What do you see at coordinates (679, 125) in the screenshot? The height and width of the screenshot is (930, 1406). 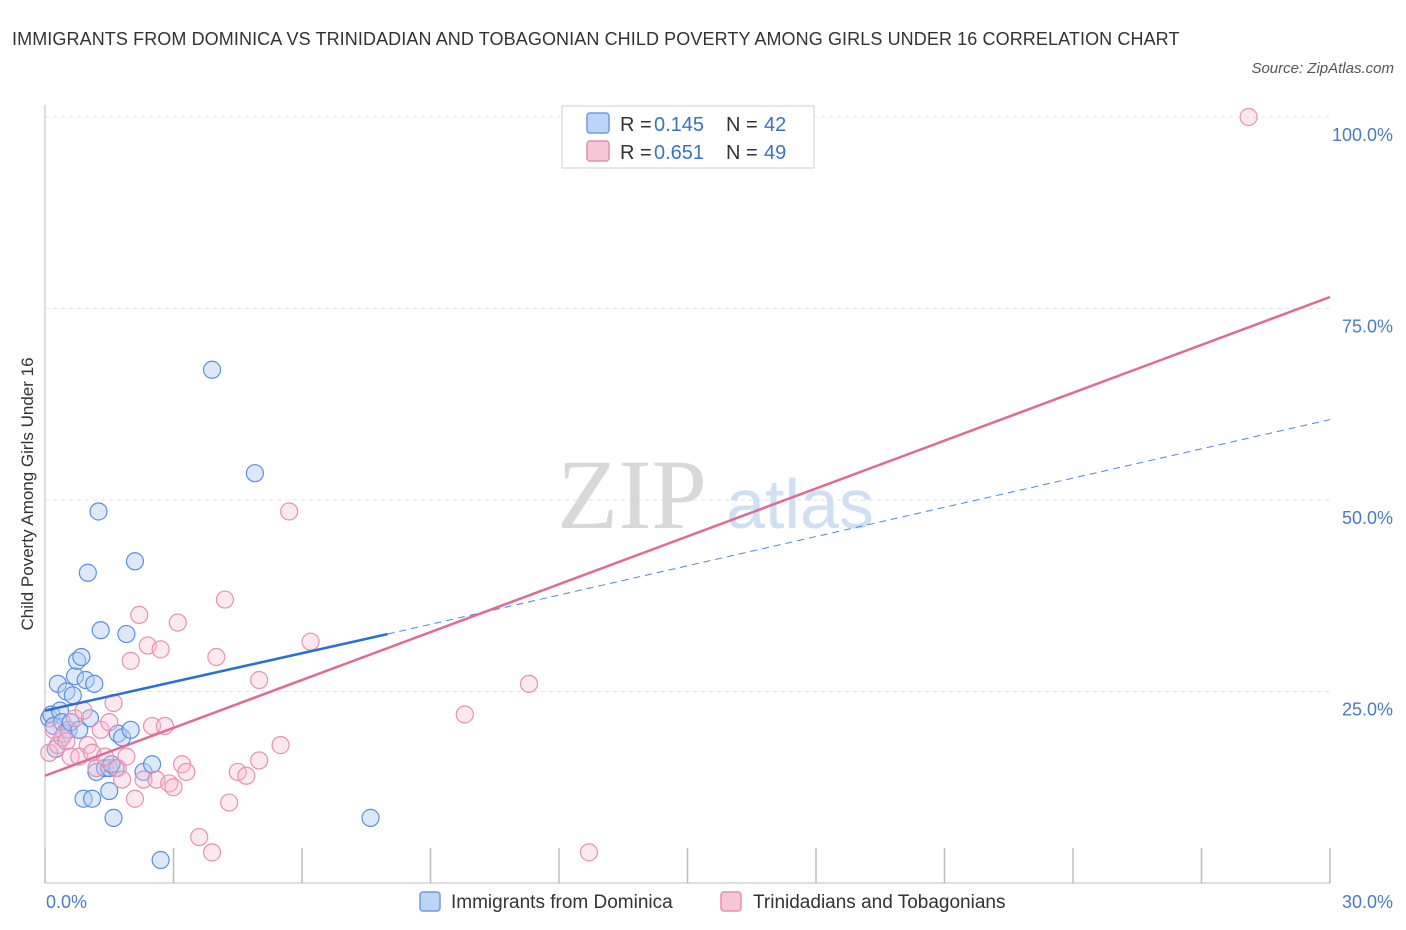 I see `legend-r-value-1: 0.145` at bounding box center [679, 125].